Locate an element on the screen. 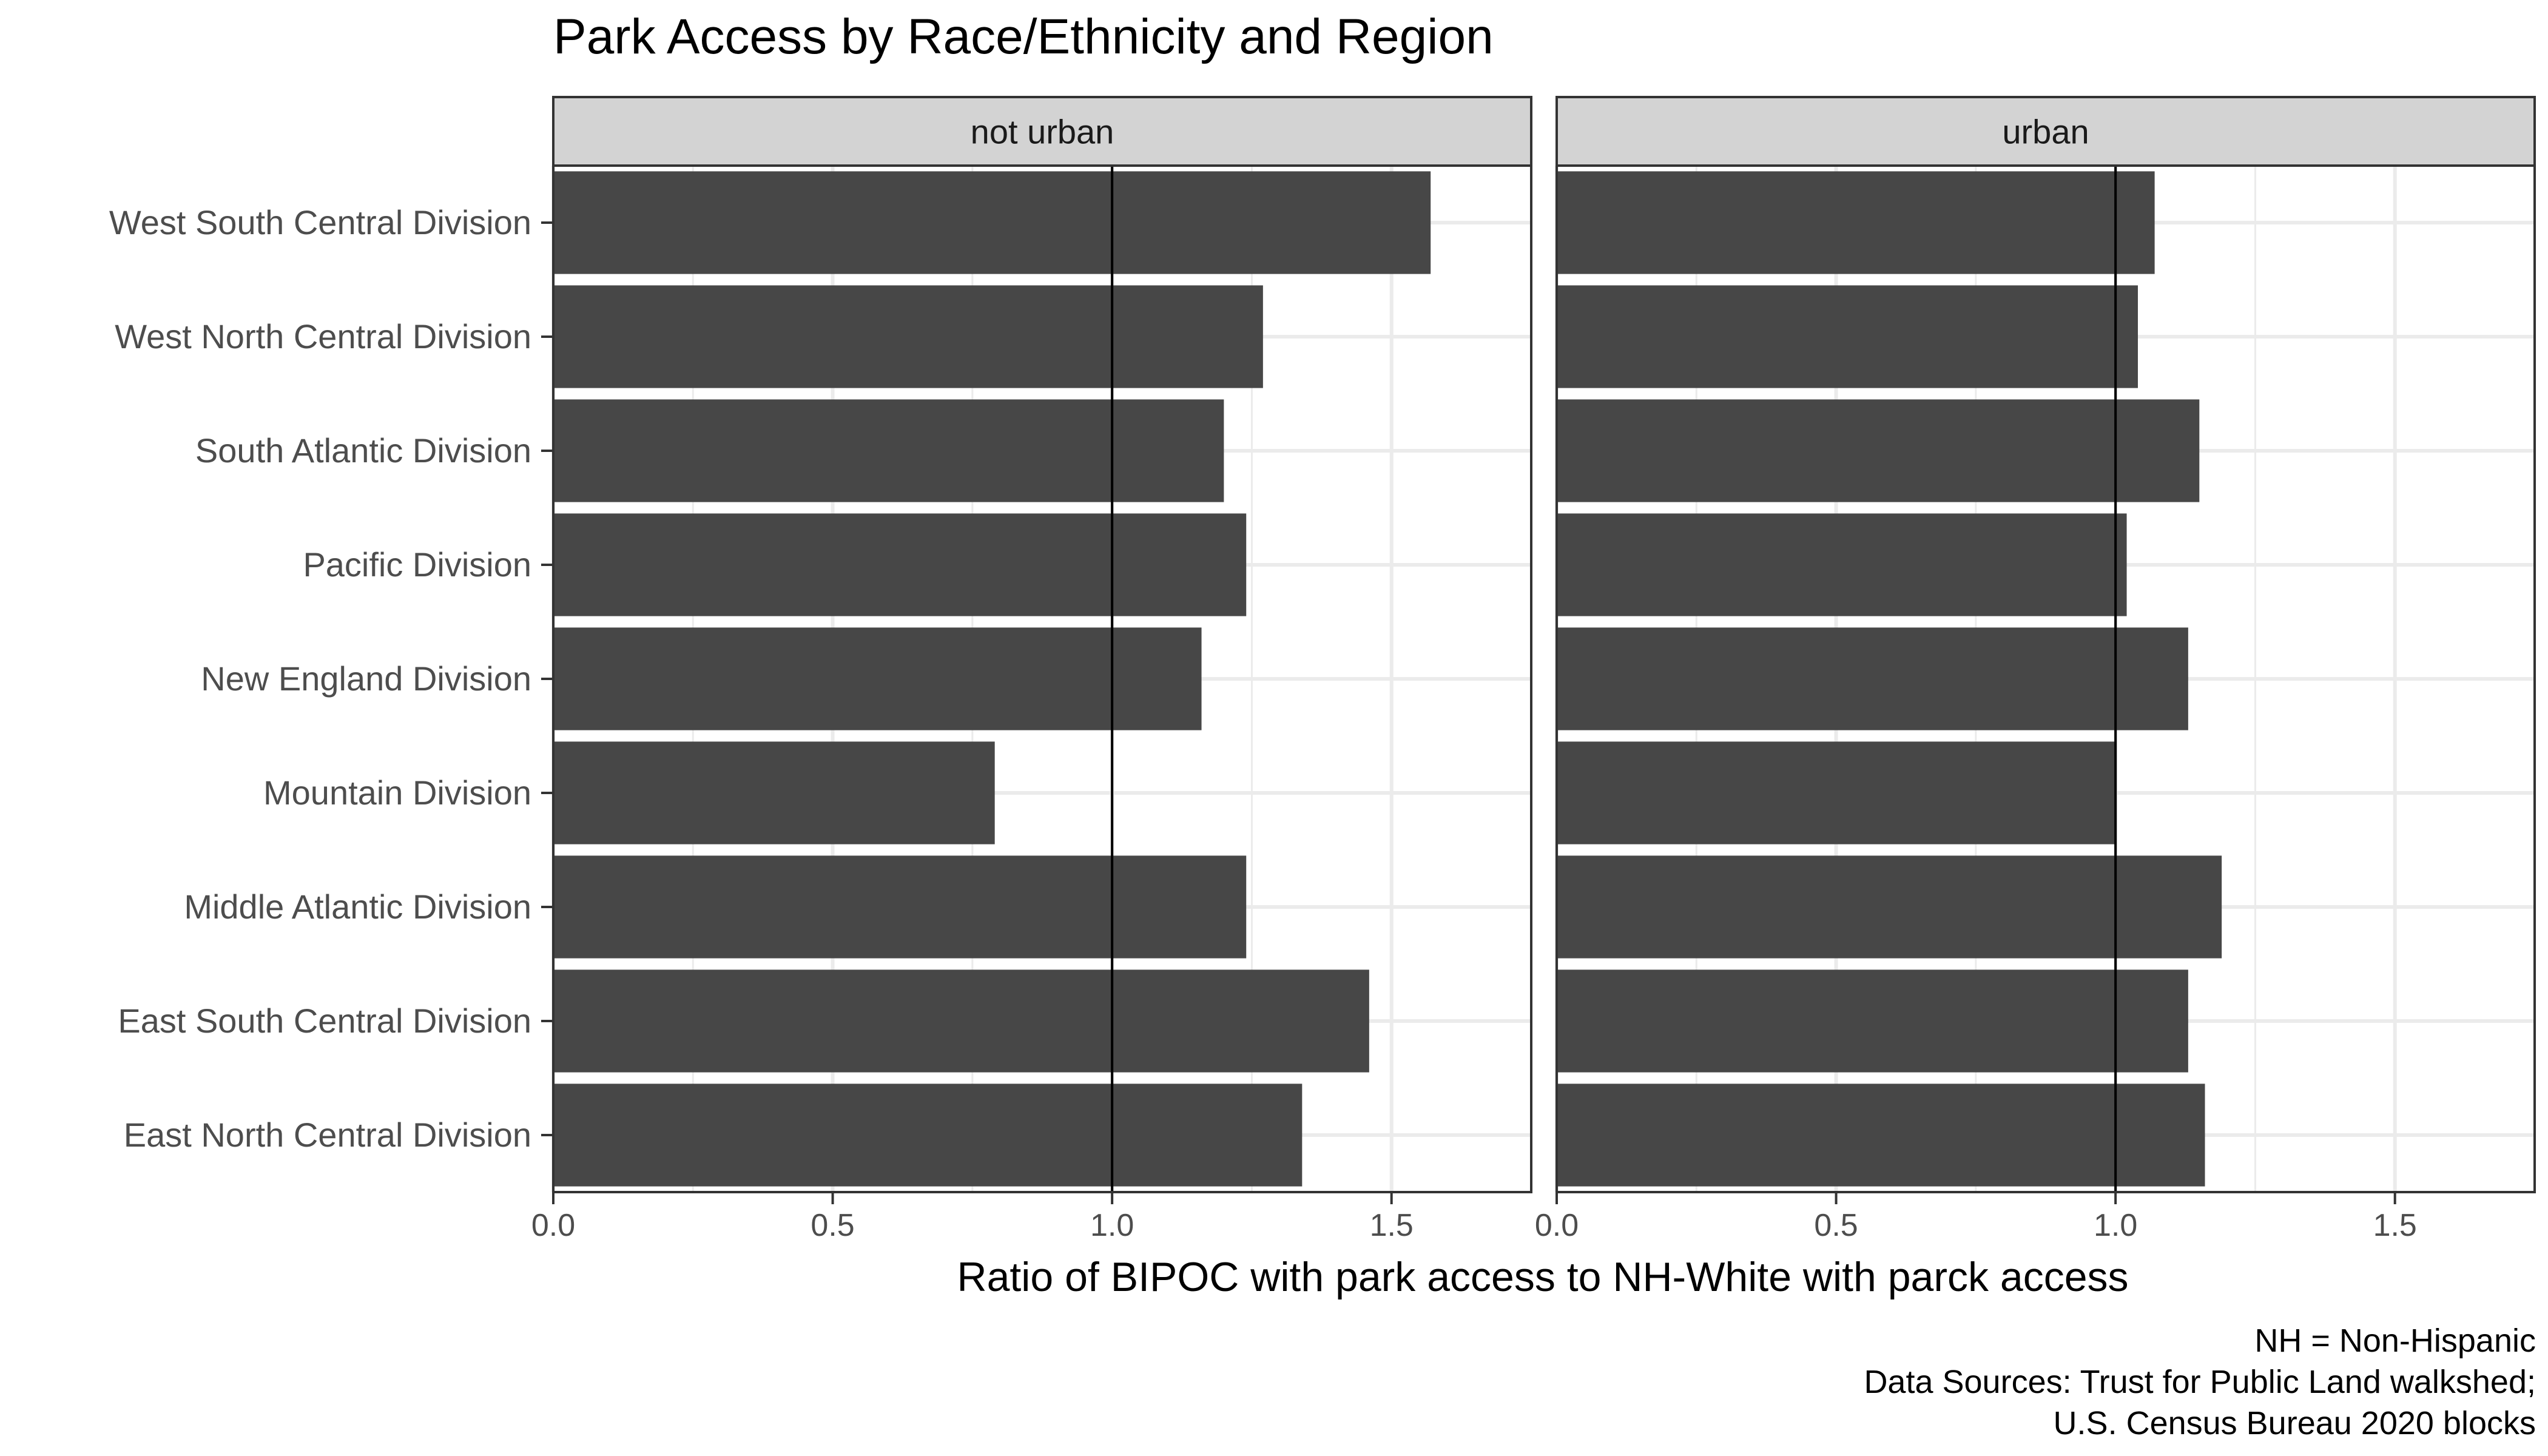 The height and width of the screenshot is (1456, 2548). facet-label: not urban is located at coordinates (1042, 132).